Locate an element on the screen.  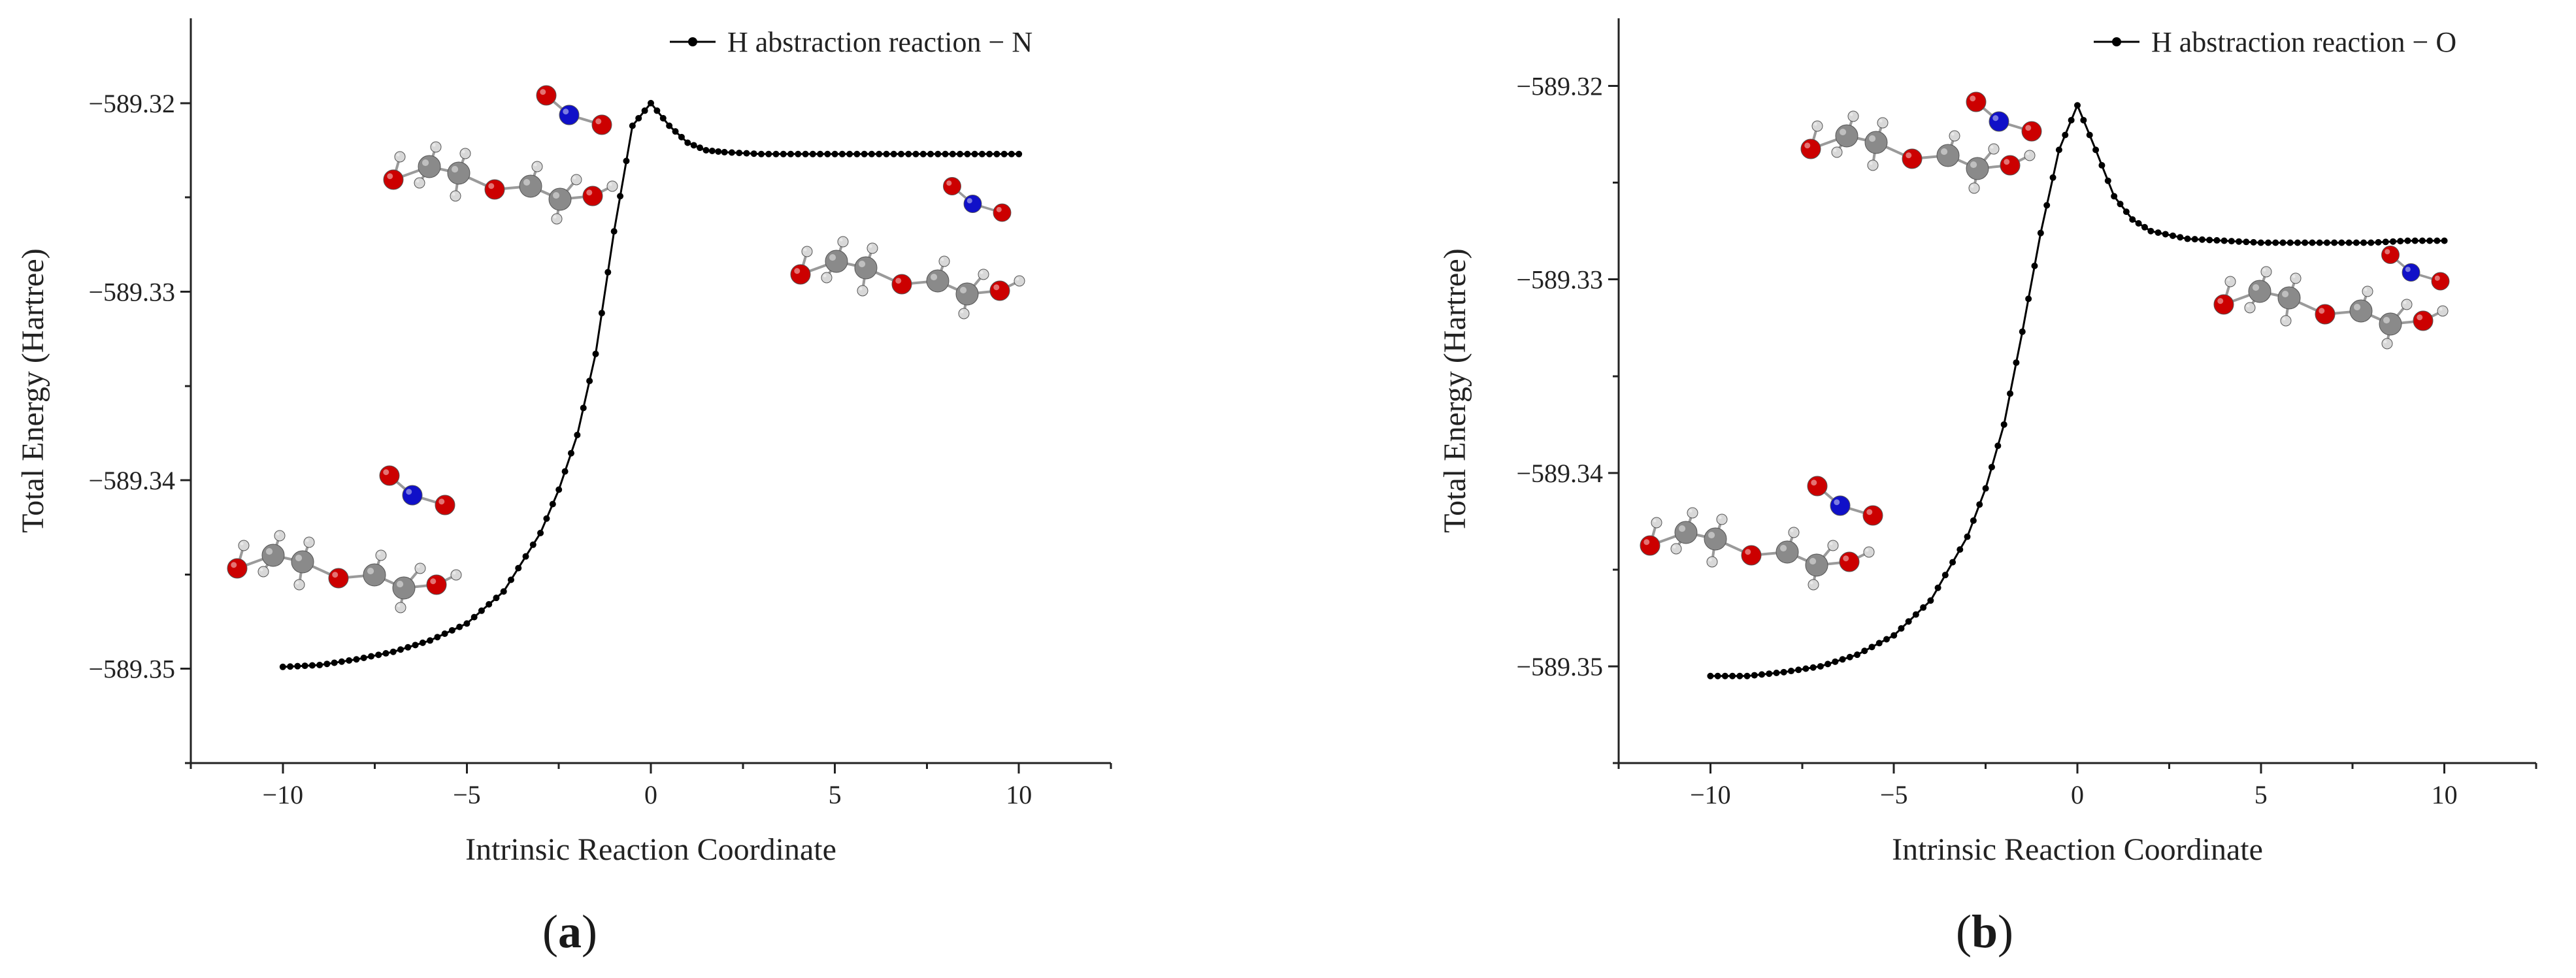
y-tick-label: −589.34 is located at coordinates (1559, 473).